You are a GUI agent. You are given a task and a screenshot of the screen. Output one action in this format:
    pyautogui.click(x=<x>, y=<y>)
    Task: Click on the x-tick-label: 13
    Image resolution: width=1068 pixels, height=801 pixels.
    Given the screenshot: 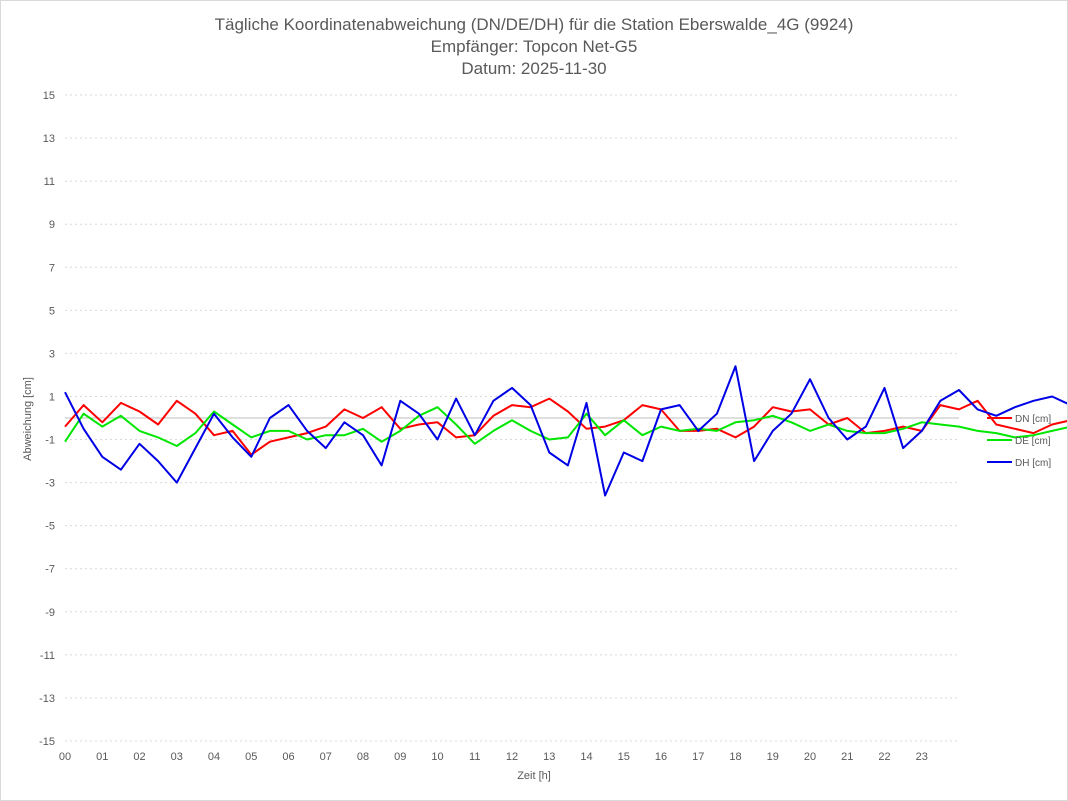 What is the action you would take?
    pyautogui.click(x=549, y=757)
    